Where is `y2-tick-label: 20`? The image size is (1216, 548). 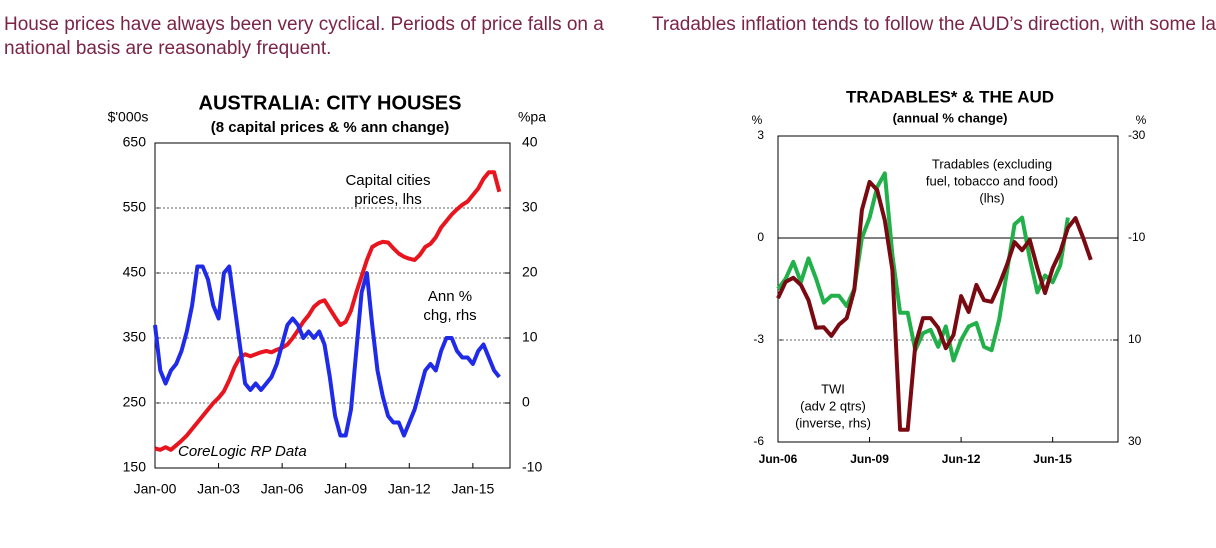
y2-tick-label: 20 is located at coordinates (530, 272).